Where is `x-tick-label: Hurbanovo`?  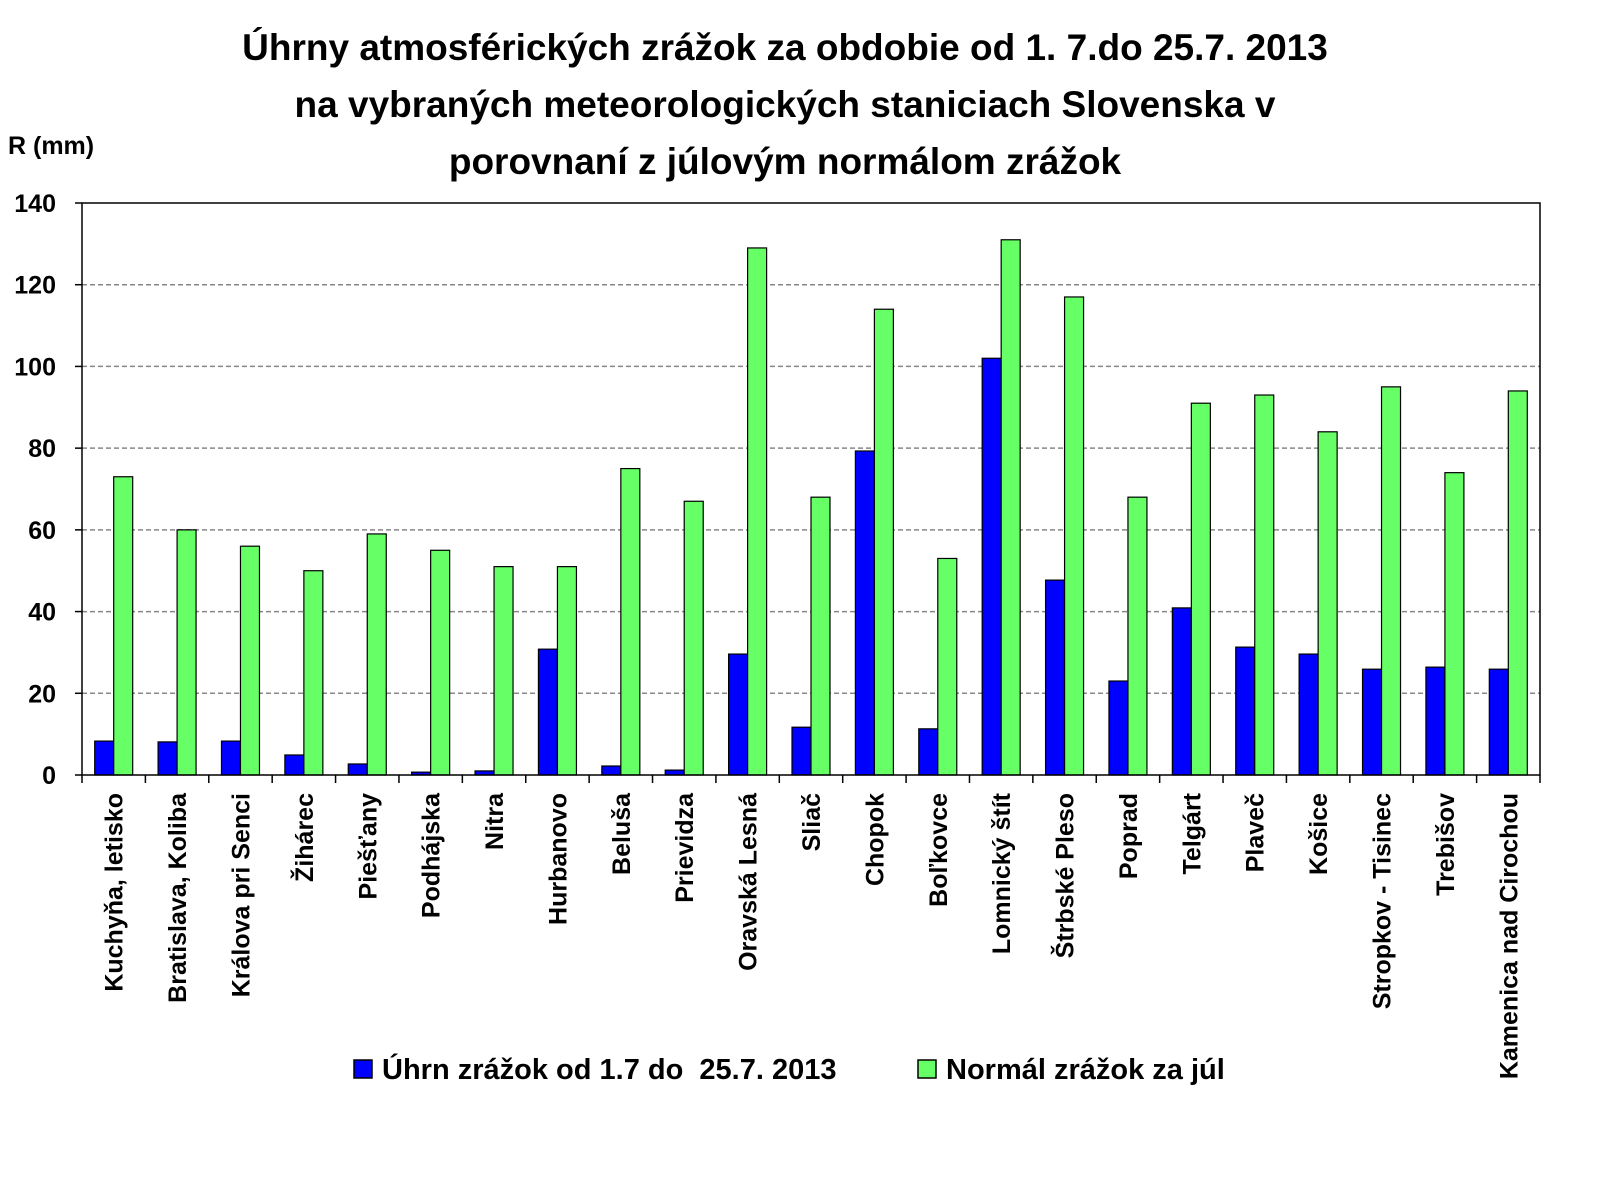
x-tick-label: Hurbanovo is located at coordinates (558, 859).